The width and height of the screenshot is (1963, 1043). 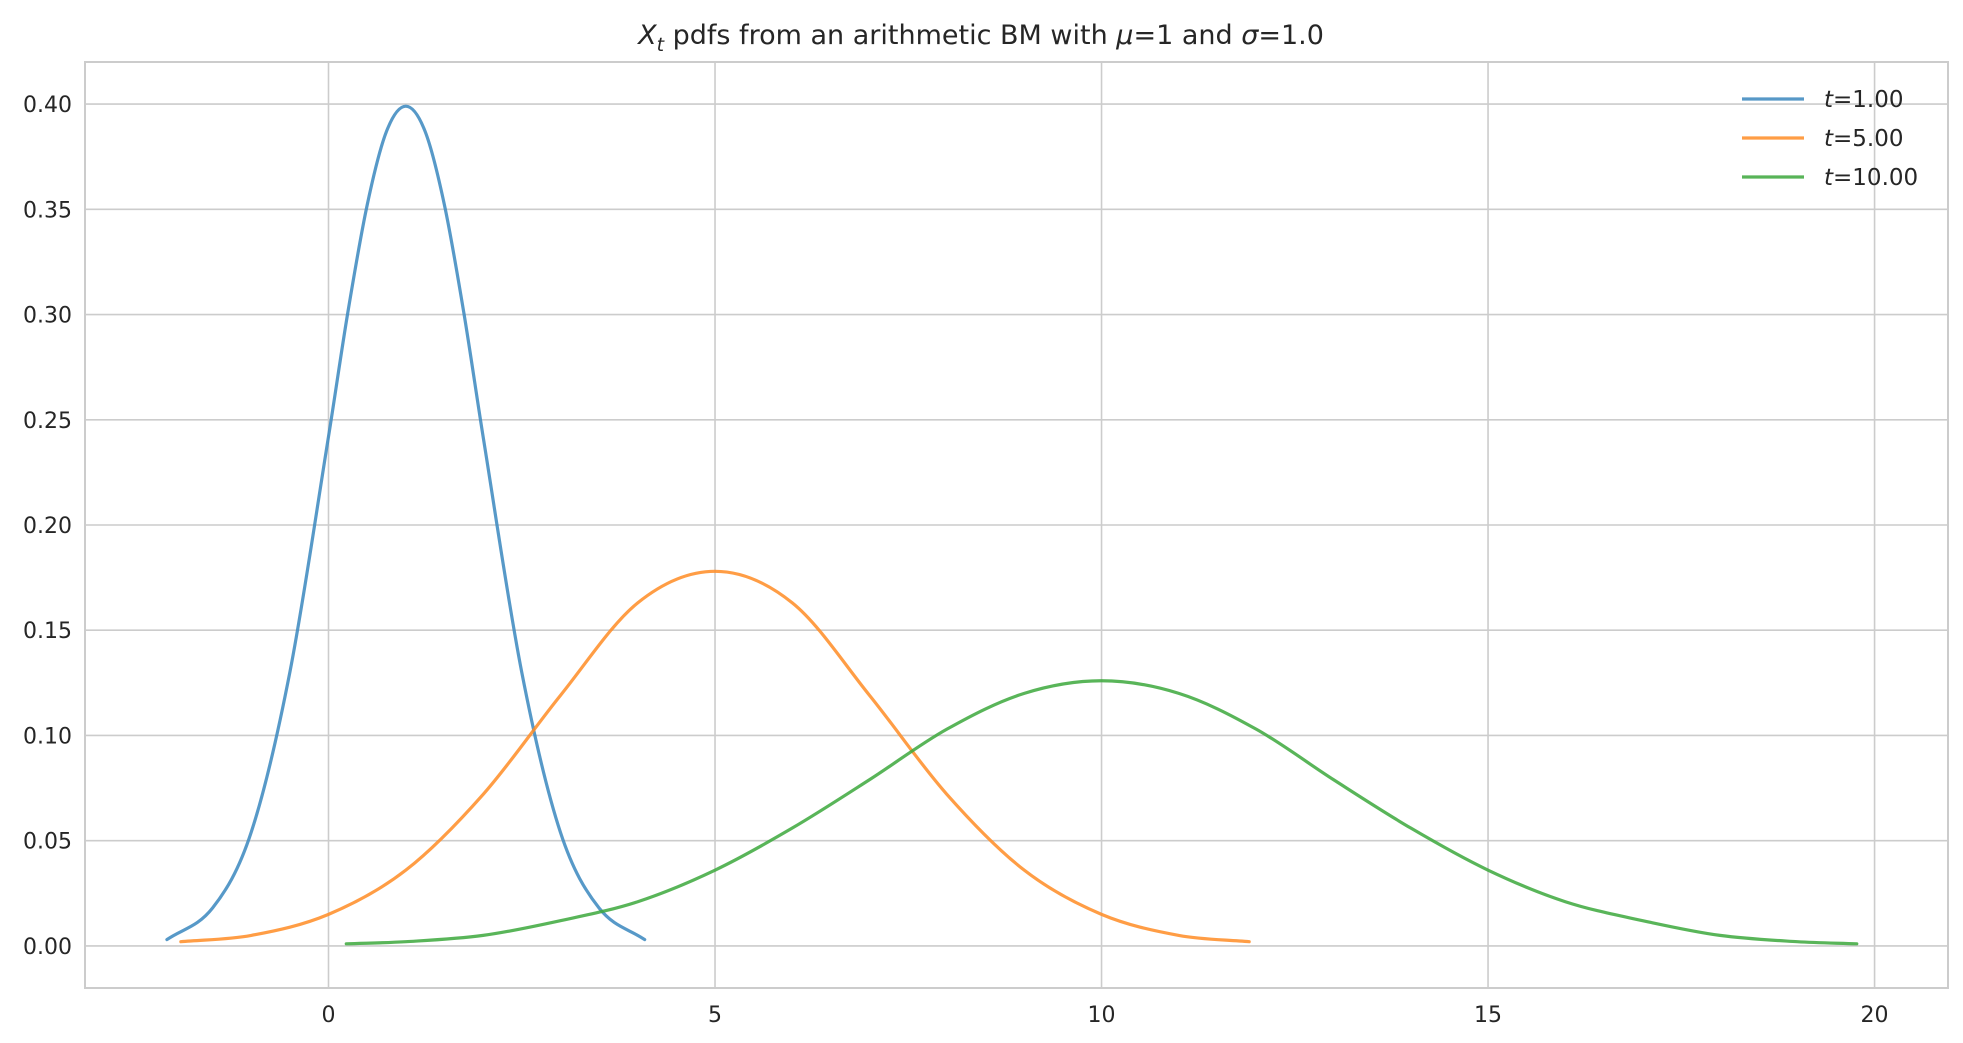 I want to click on legend-label: t=5.00, so click(x=1864, y=139).